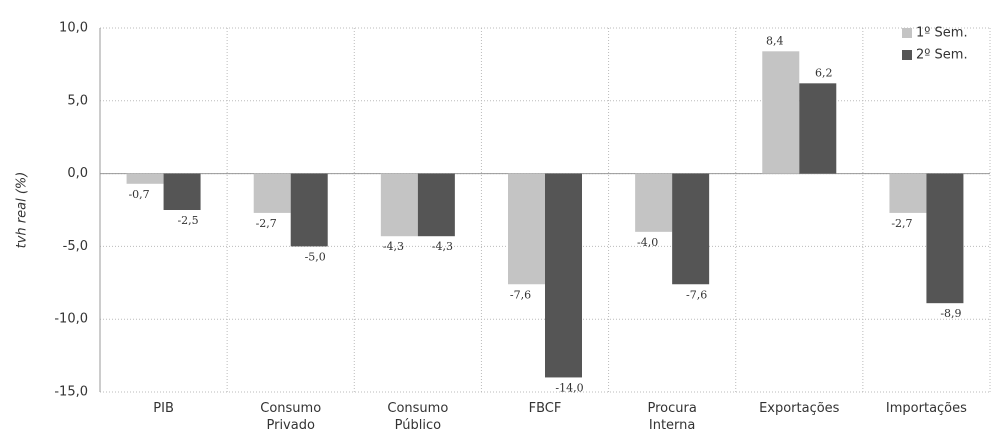  What do you see at coordinates (71, 319) in the screenshot?
I see `y-tick-label: -10,0` at bounding box center [71, 319].